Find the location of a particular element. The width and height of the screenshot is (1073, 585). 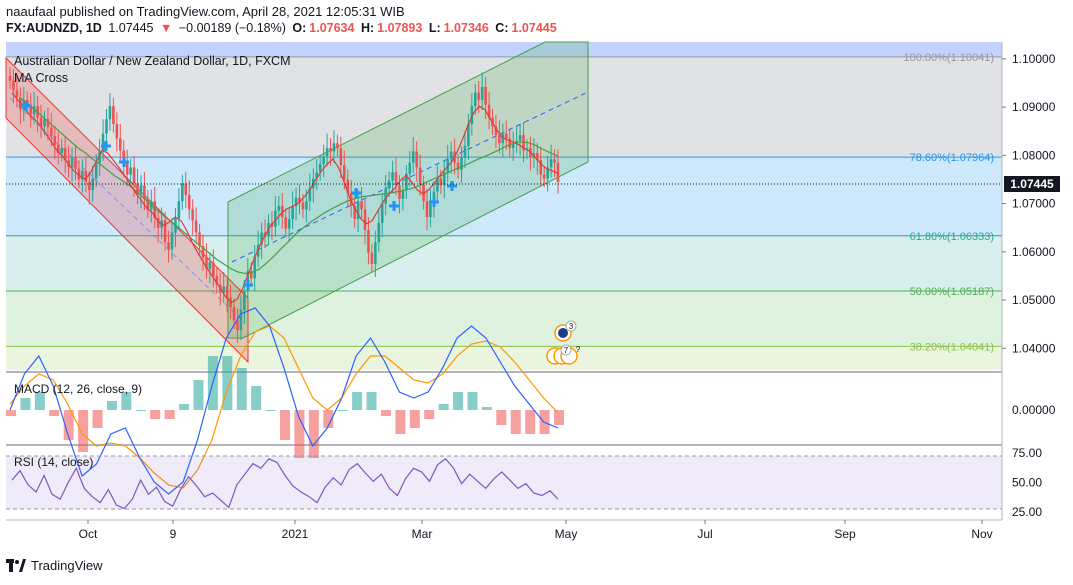

high-label: H: is located at coordinates (367, 28).